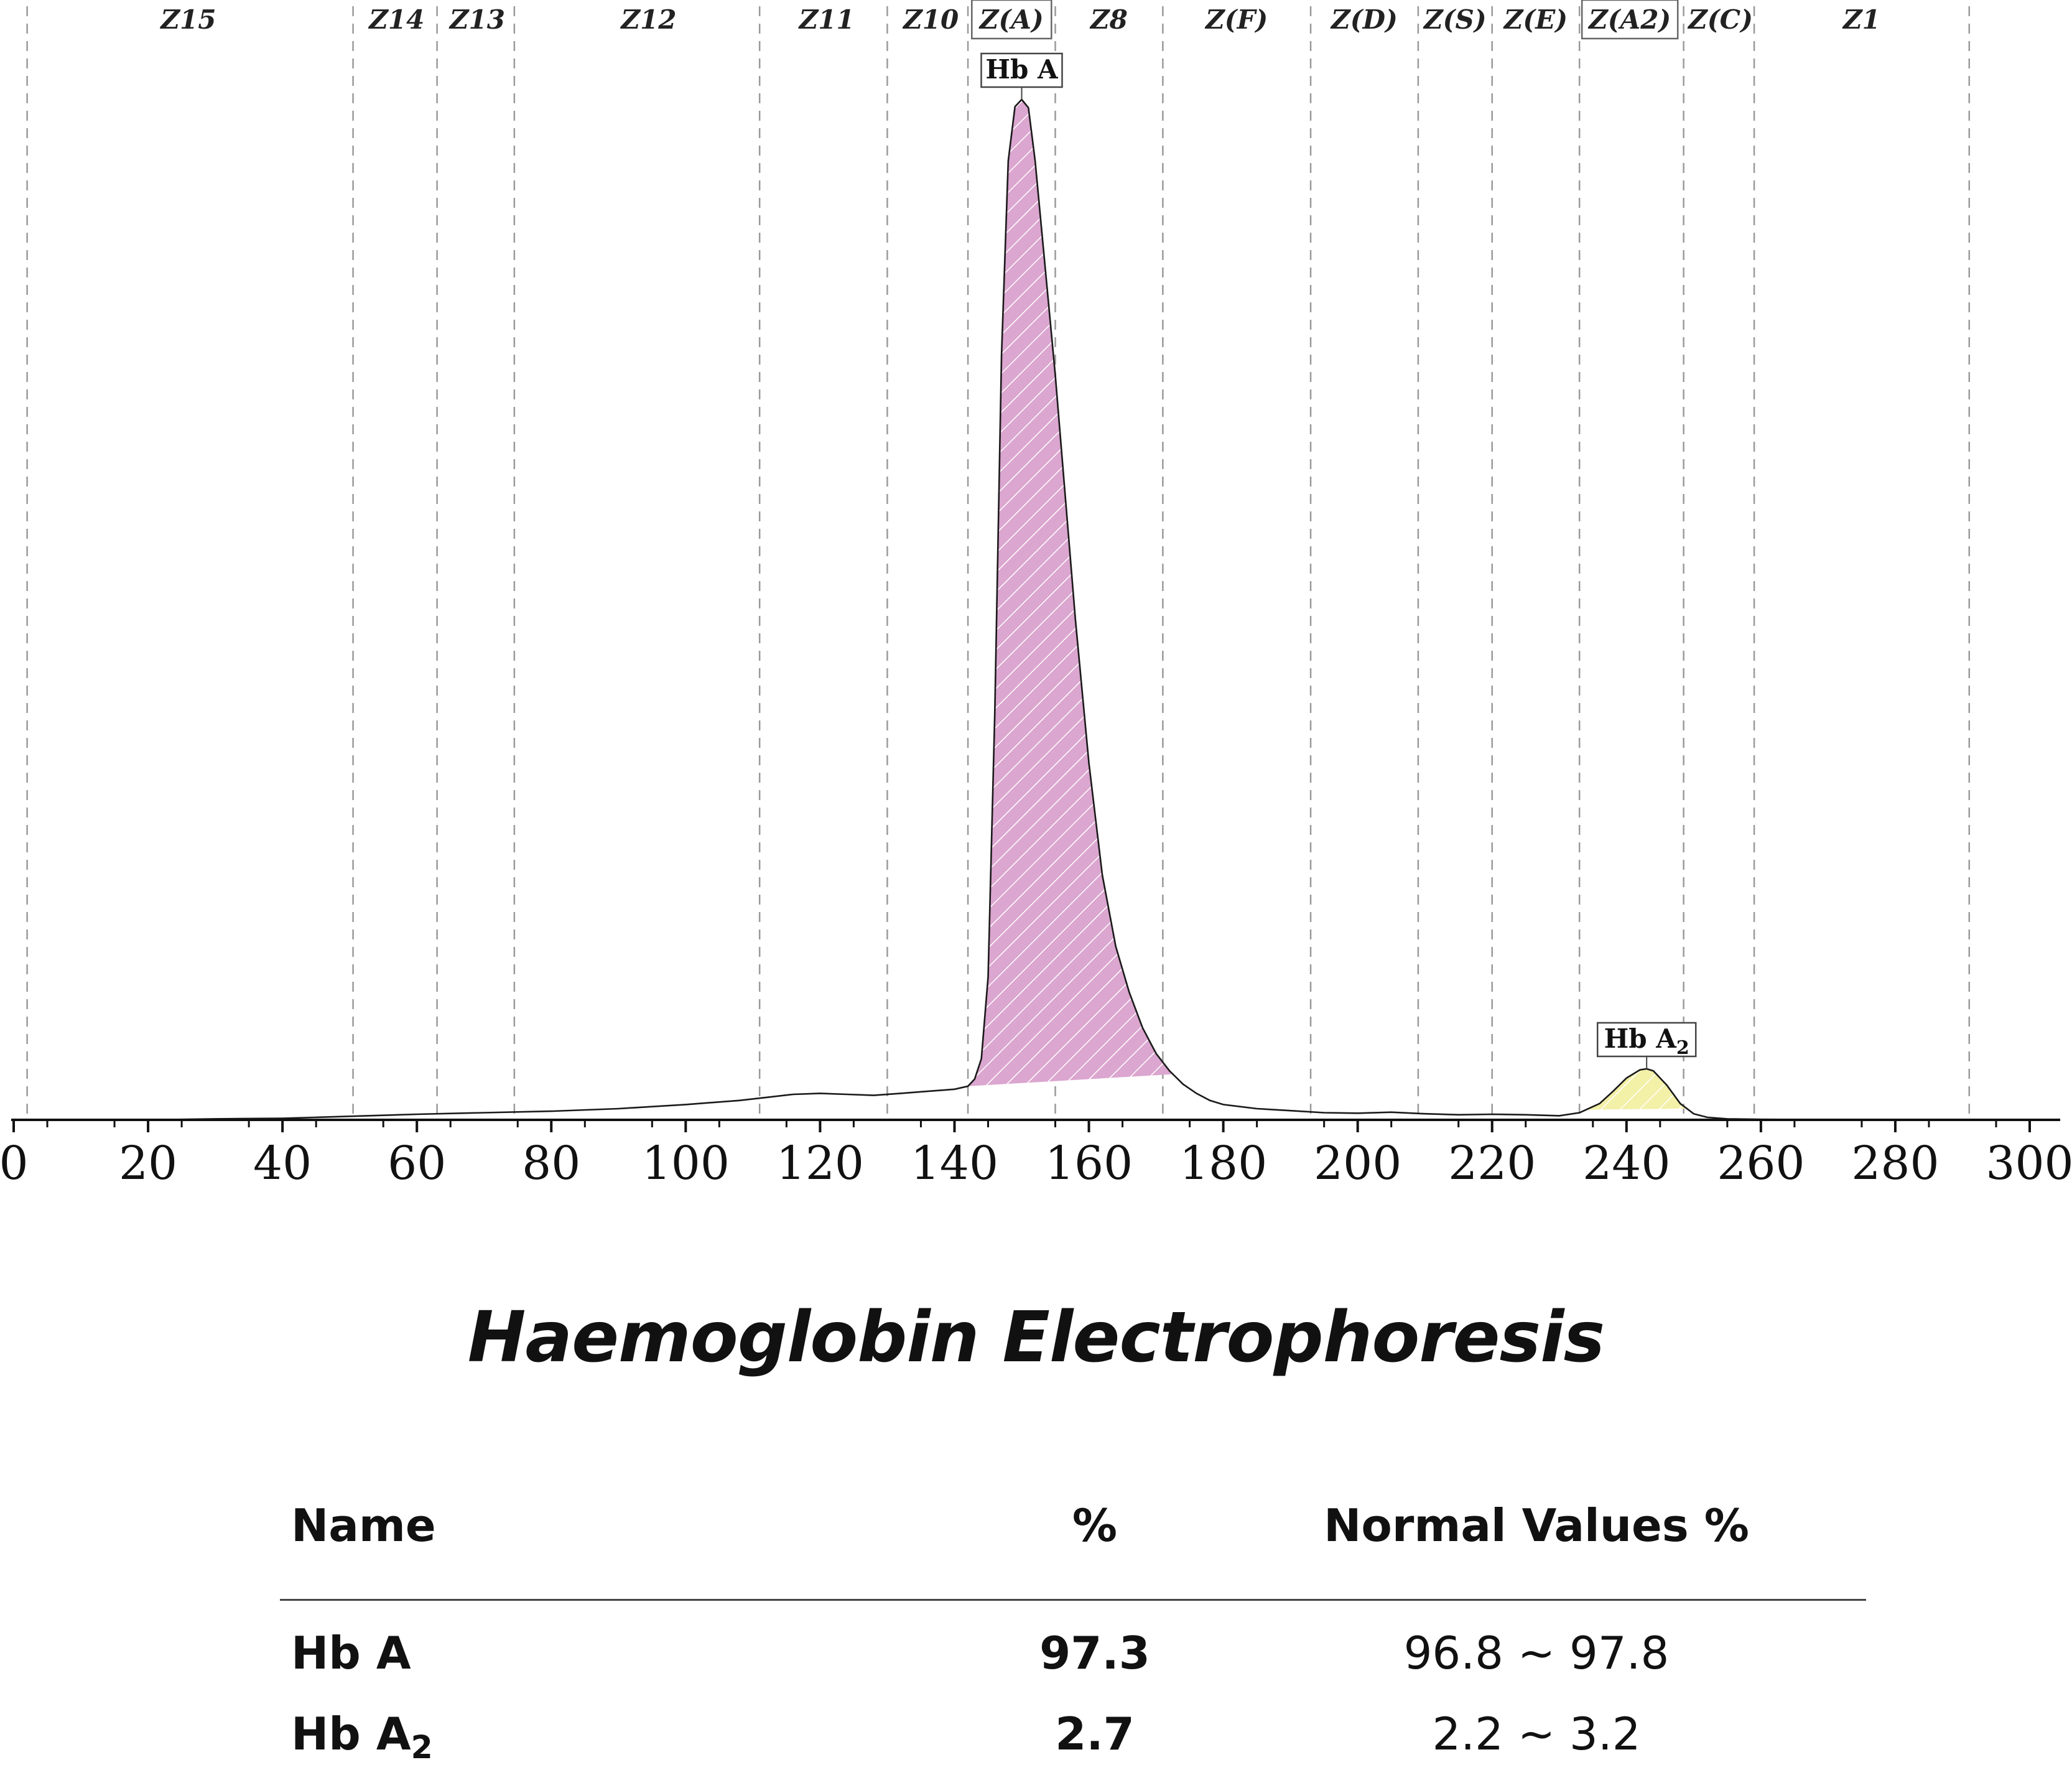  What do you see at coordinates (1073, 1600) in the screenshot?
I see `table-divider` at bounding box center [1073, 1600].